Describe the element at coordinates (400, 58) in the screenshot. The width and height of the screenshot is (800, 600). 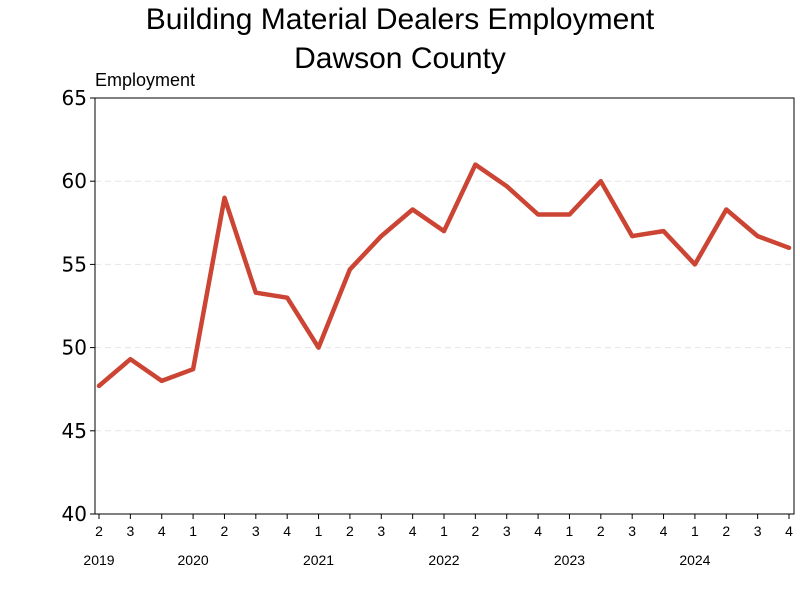
I see `chart-subtitle: Dawson County` at that location.